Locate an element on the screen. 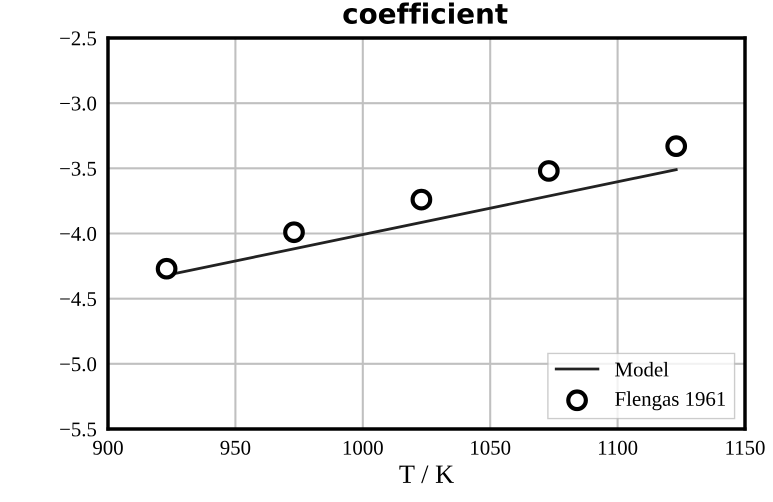  legend-label: Model is located at coordinates (642, 369).